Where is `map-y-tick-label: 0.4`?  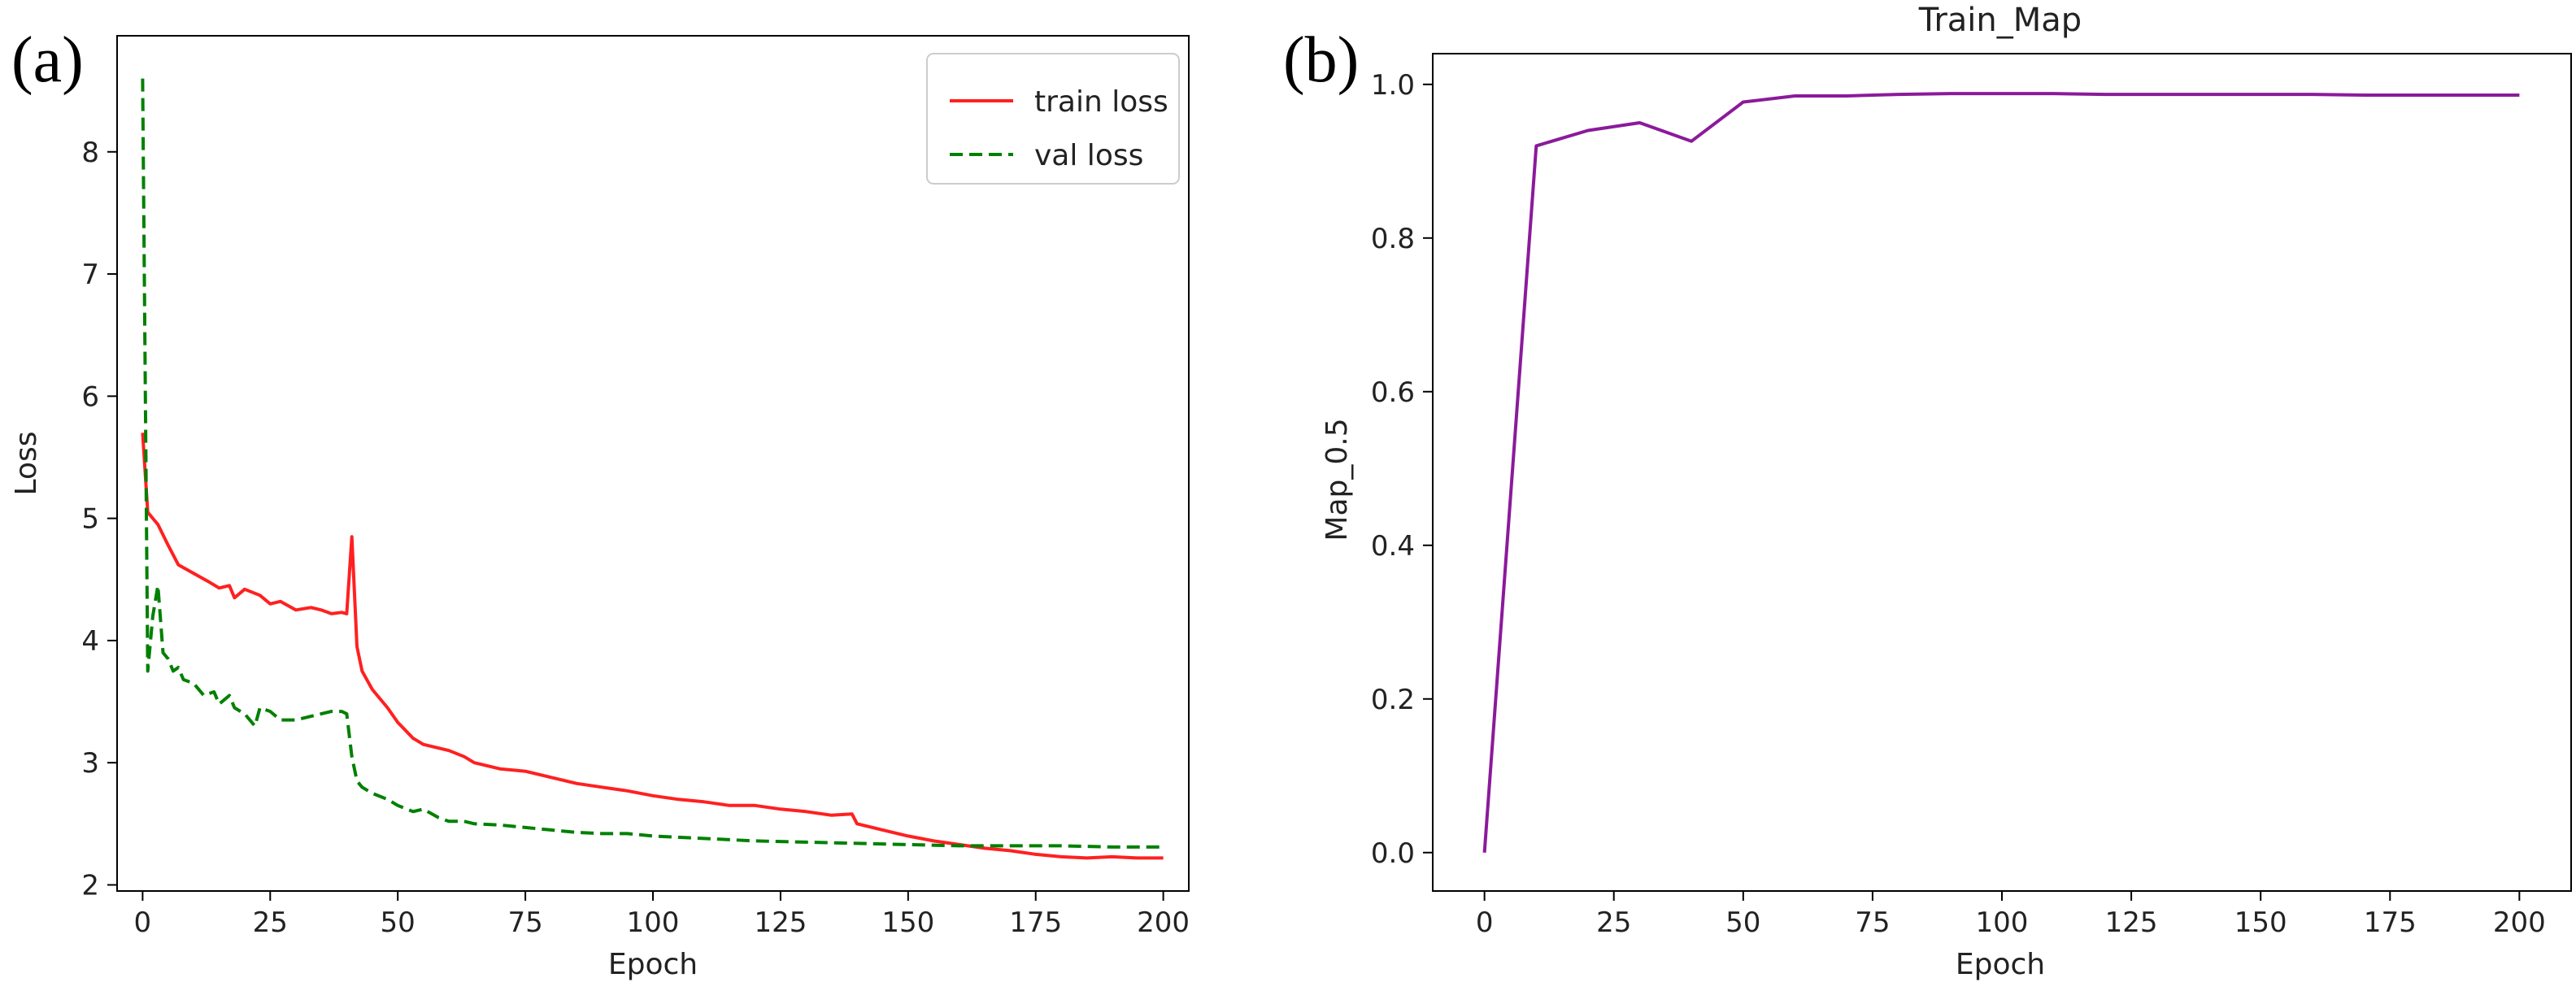 map-y-tick-label: 0.4 is located at coordinates (1393, 546).